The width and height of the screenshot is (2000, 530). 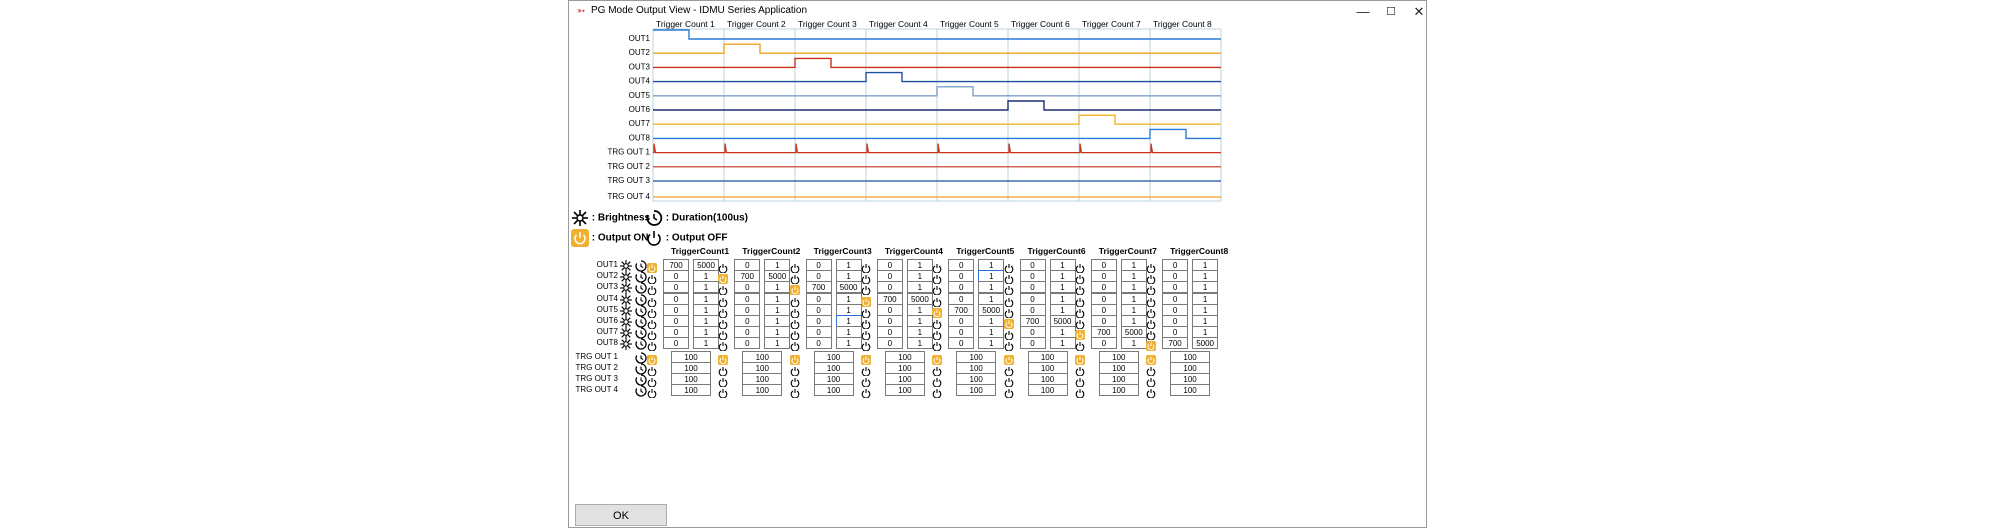 What do you see at coordinates (1391, 12) in the screenshot?
I see `maximize-button: ☐` at bounding box center [1391, 12].